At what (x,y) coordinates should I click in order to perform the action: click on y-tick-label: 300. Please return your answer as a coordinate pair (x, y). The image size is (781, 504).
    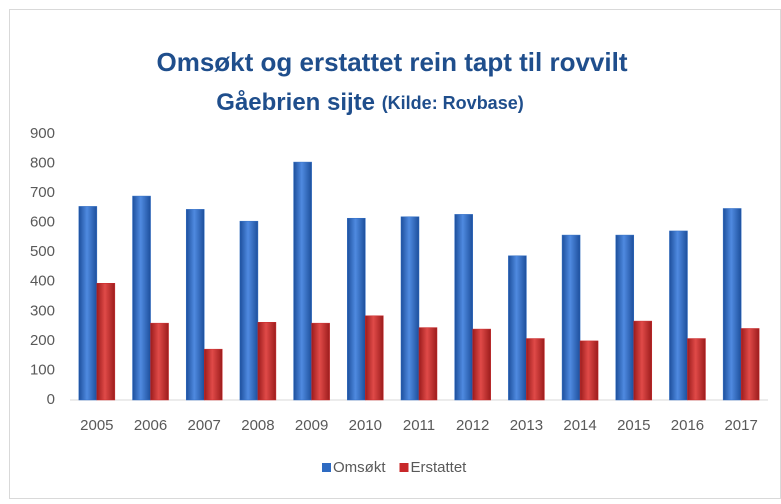
    Looking at the image, I should click on (42, 310).